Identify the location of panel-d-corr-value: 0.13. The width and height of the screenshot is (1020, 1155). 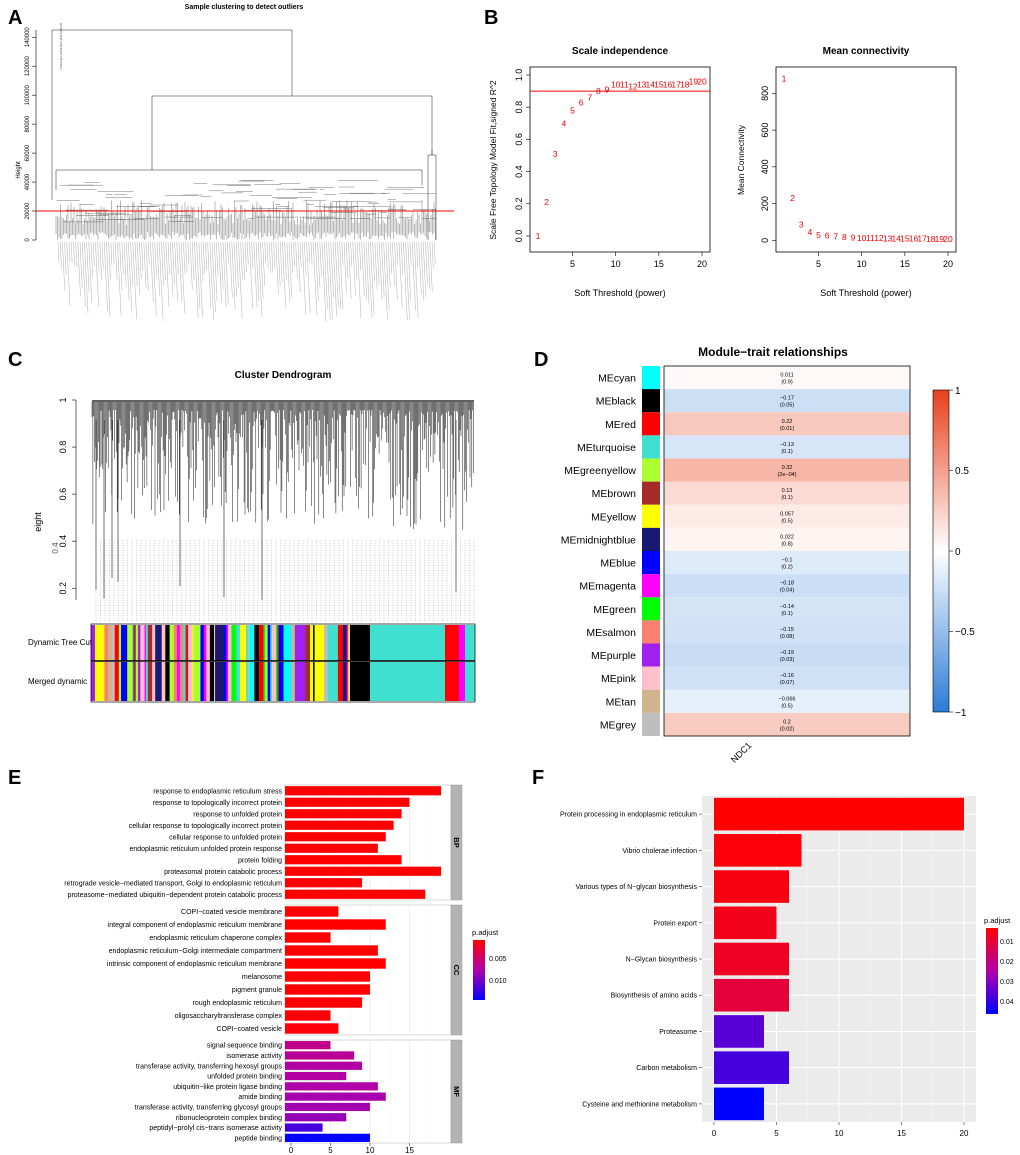
(787, 491).